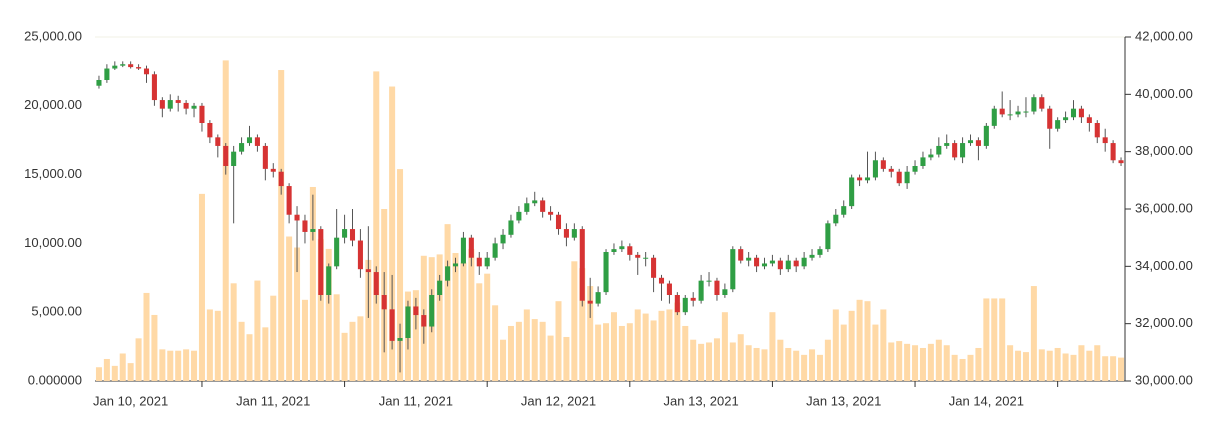 The width and height of the screenshot is (1225, 421). What do you see at coordinates (53, 104) in the screenshot?
I see `y-tick-label: 20,000.00` at bounding box center [53, 104].